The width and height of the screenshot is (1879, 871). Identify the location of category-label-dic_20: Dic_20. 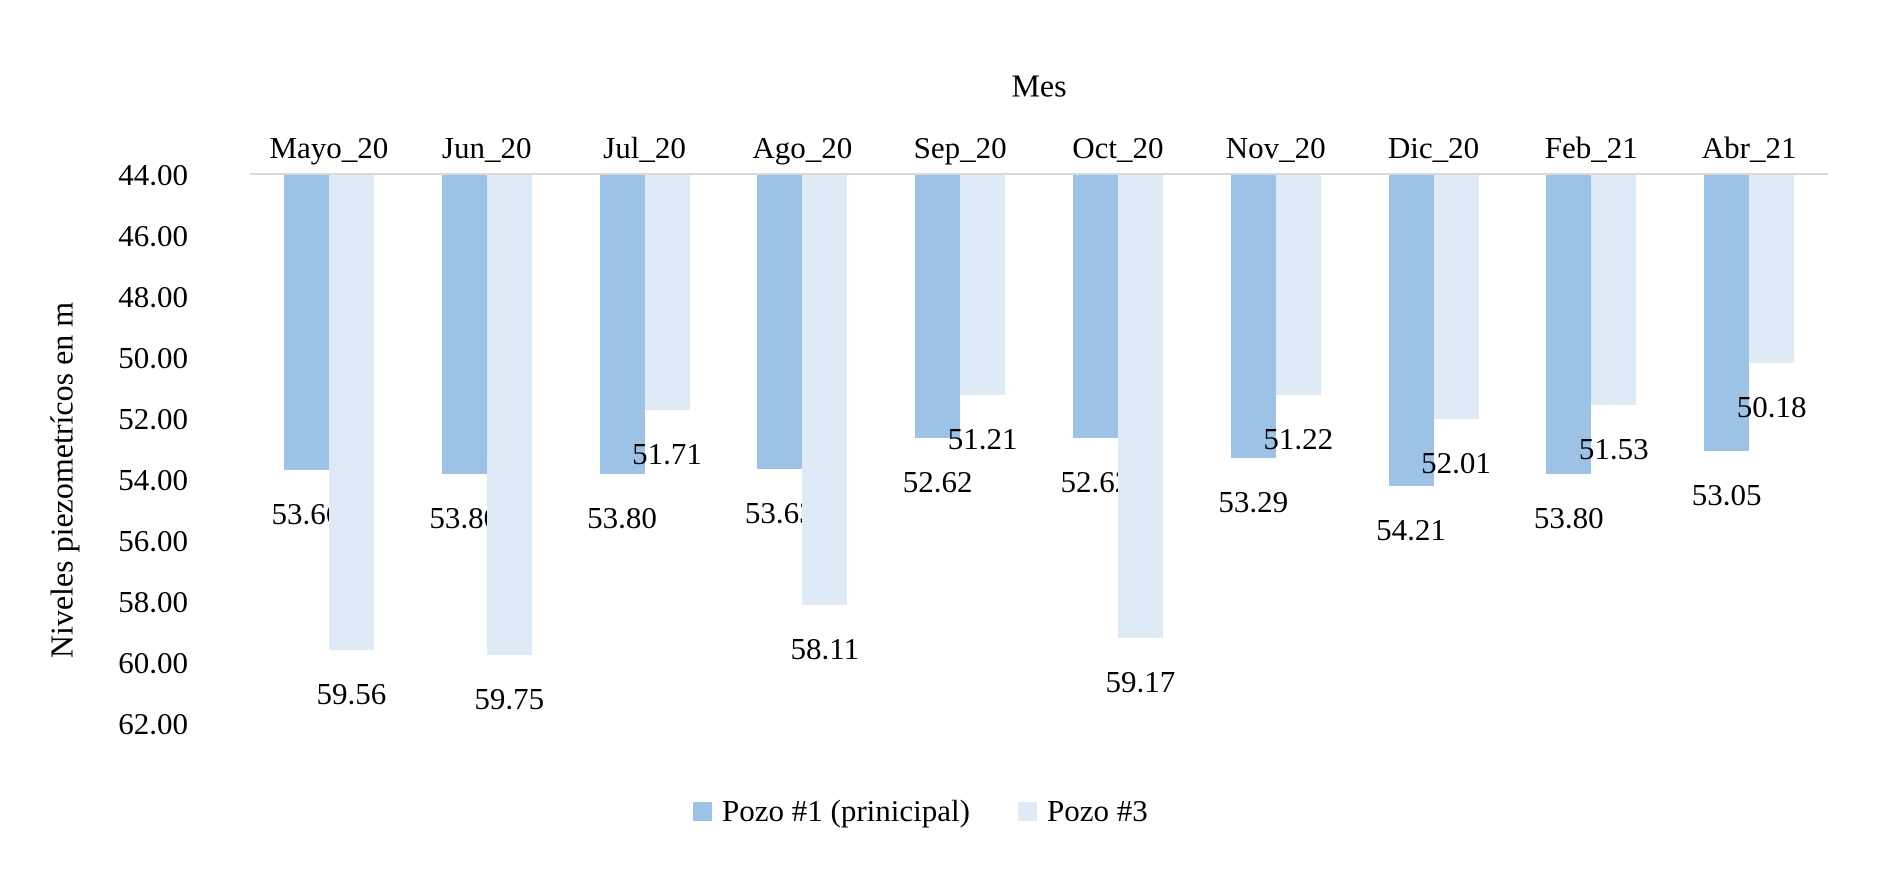
(1433, 147).